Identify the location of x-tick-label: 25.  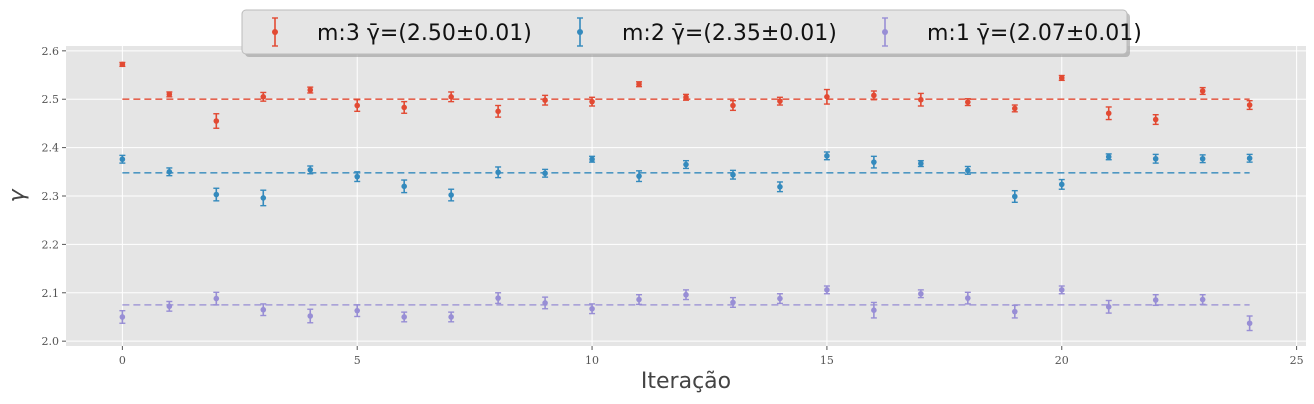
(1297, 360).